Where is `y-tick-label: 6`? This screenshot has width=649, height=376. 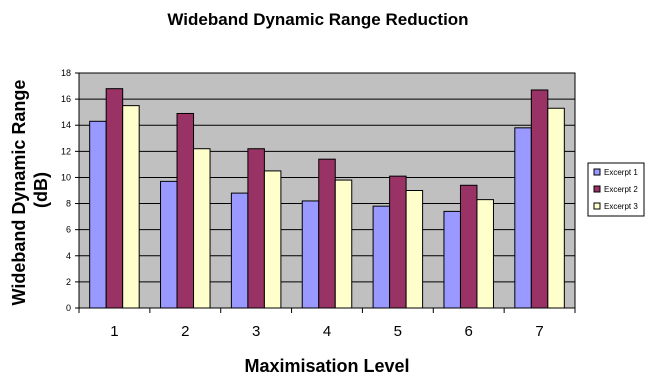
y-tick-label: 6 is located at coordinates (68, 230).